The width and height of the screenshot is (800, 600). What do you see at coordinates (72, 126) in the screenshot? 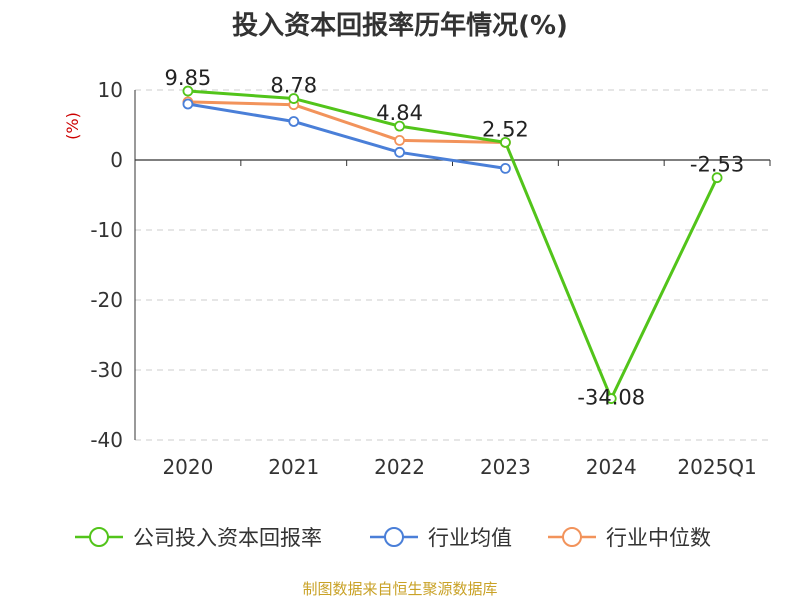
I see `y-axis-label: (%)` at bounding box center [72, 126].